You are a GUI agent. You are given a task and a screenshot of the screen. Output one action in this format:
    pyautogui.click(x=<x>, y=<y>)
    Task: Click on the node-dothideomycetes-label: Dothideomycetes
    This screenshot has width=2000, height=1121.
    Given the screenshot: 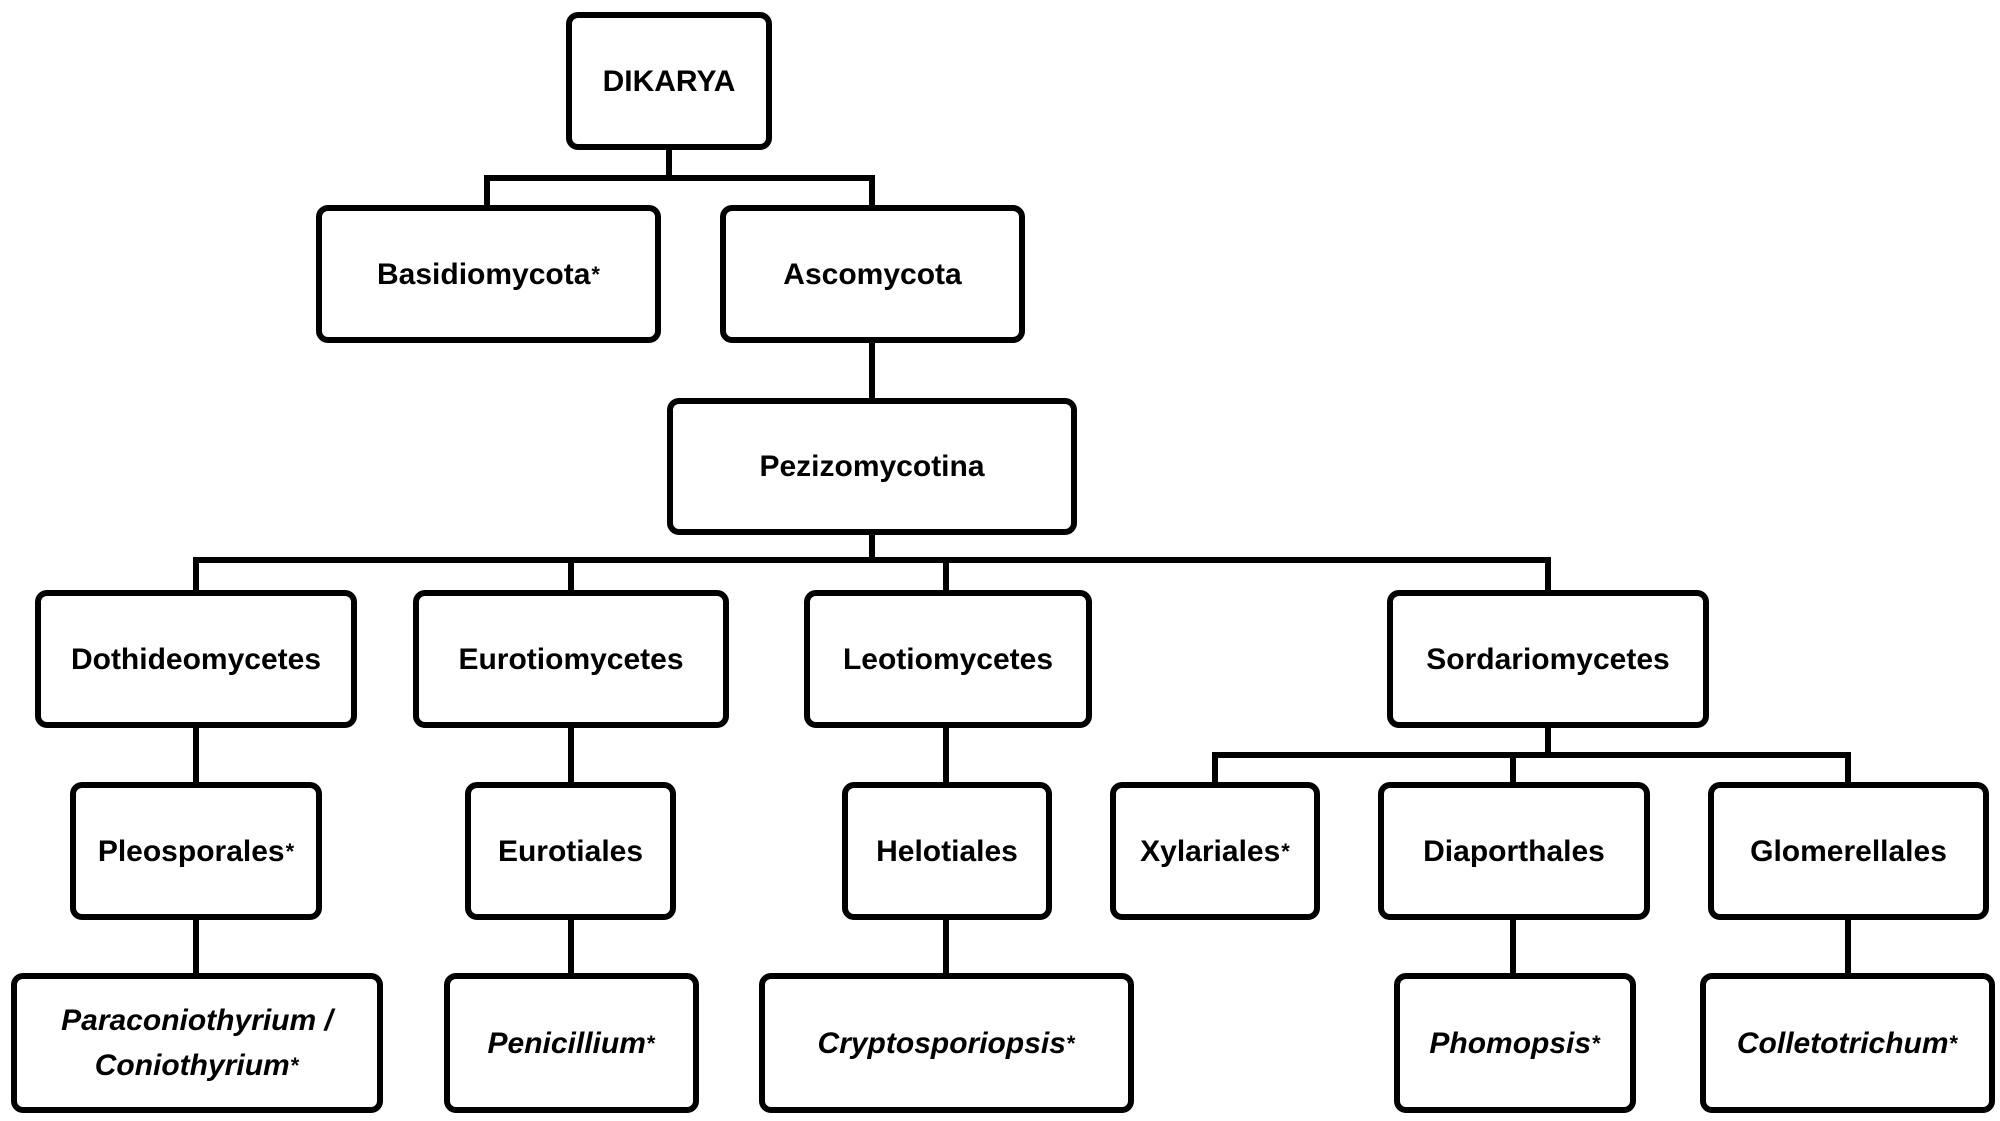 What is the action you would take?
    pyautogui.click(x=196, y=659)
    